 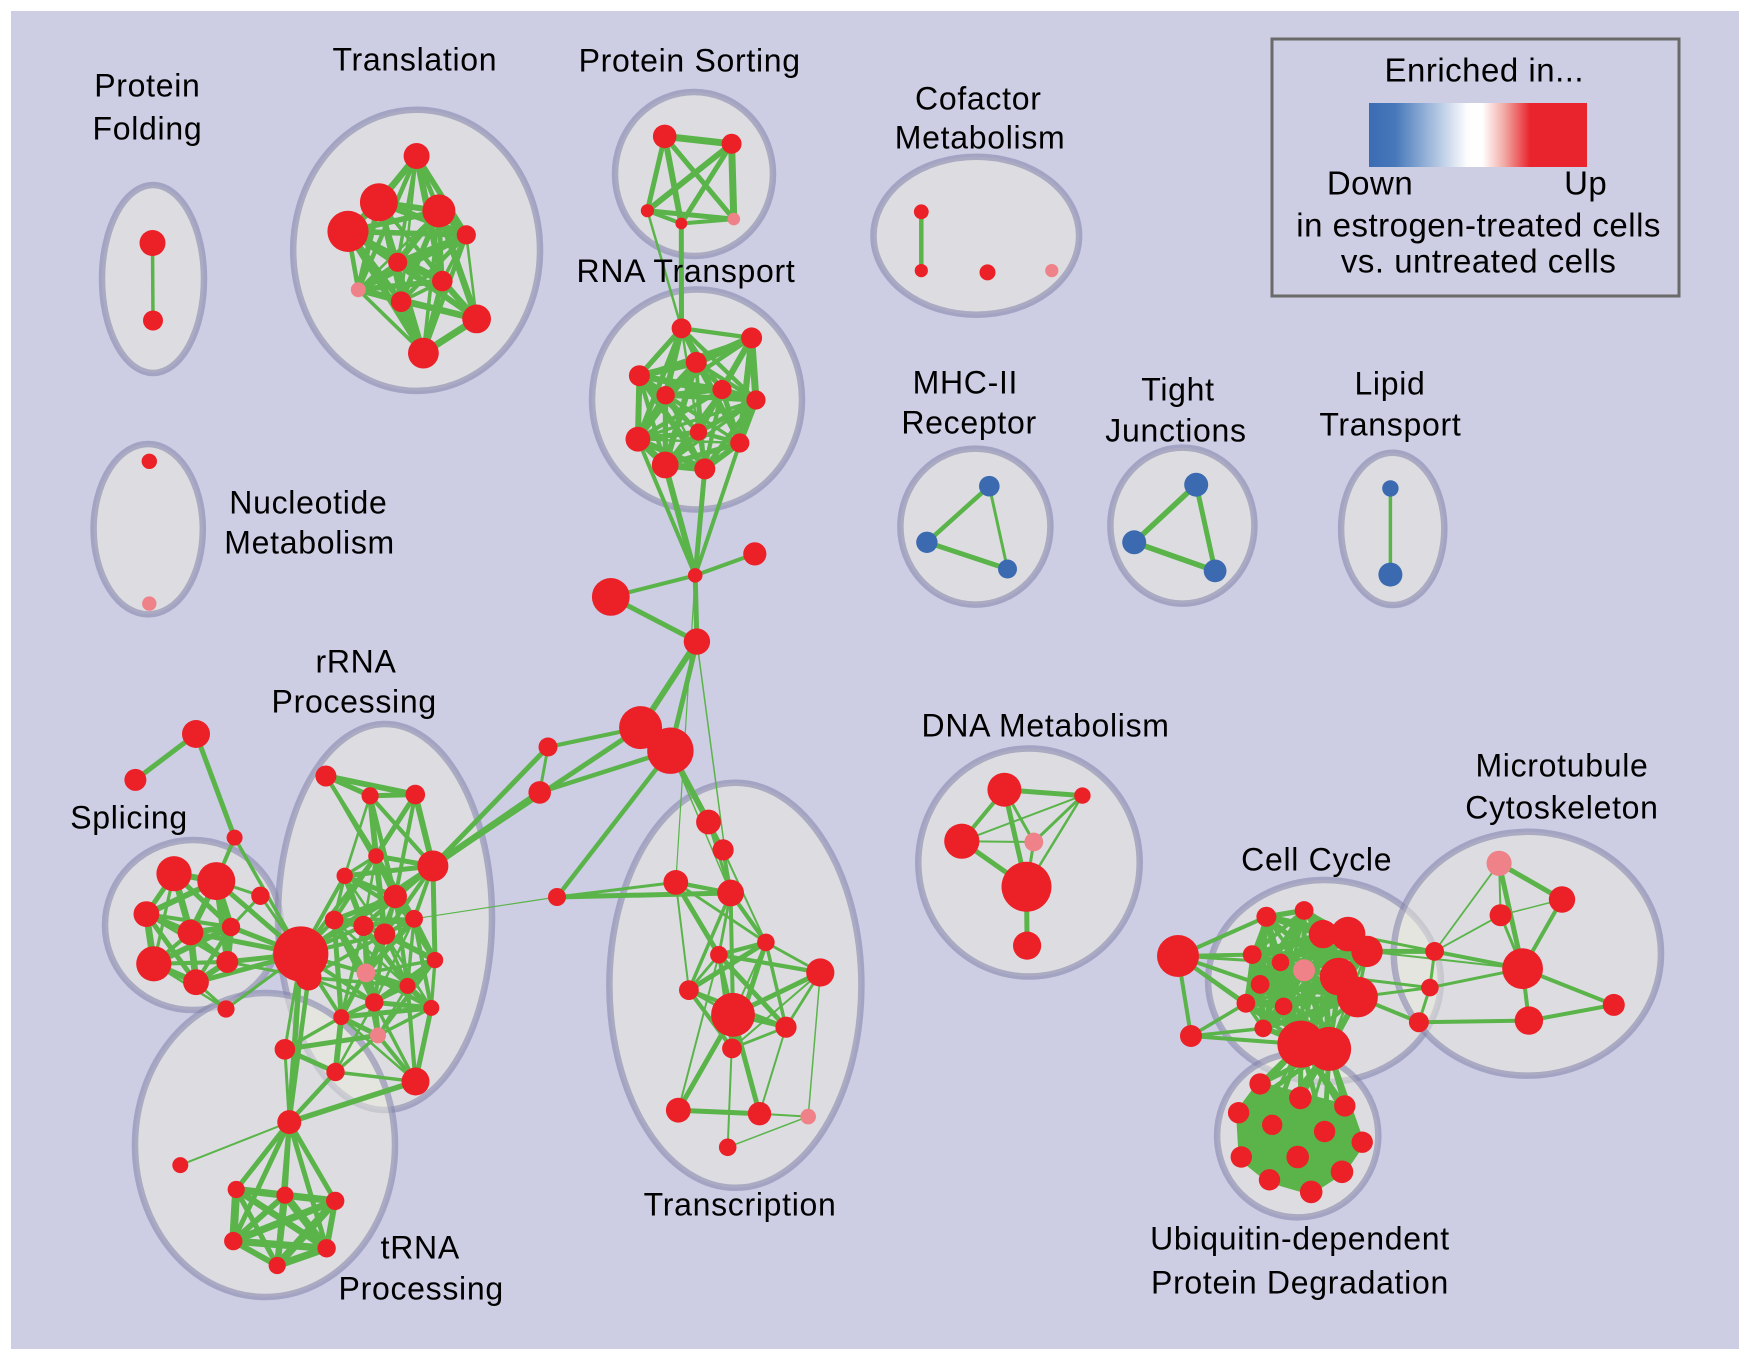 I want to click on svg-text: MHC-II, so click(x=966, y=382).